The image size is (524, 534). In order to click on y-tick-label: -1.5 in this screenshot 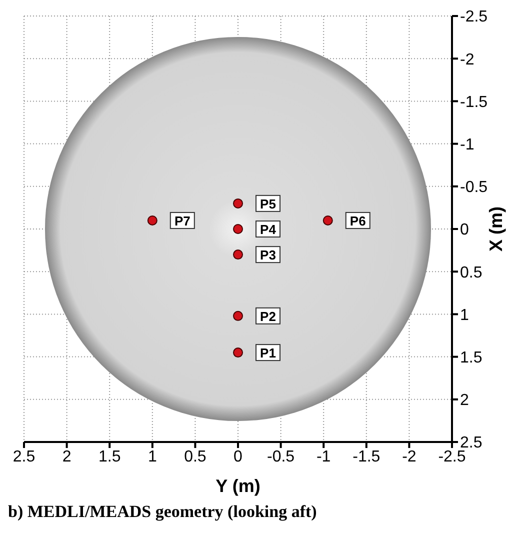, I will do `click(474, 102)`.